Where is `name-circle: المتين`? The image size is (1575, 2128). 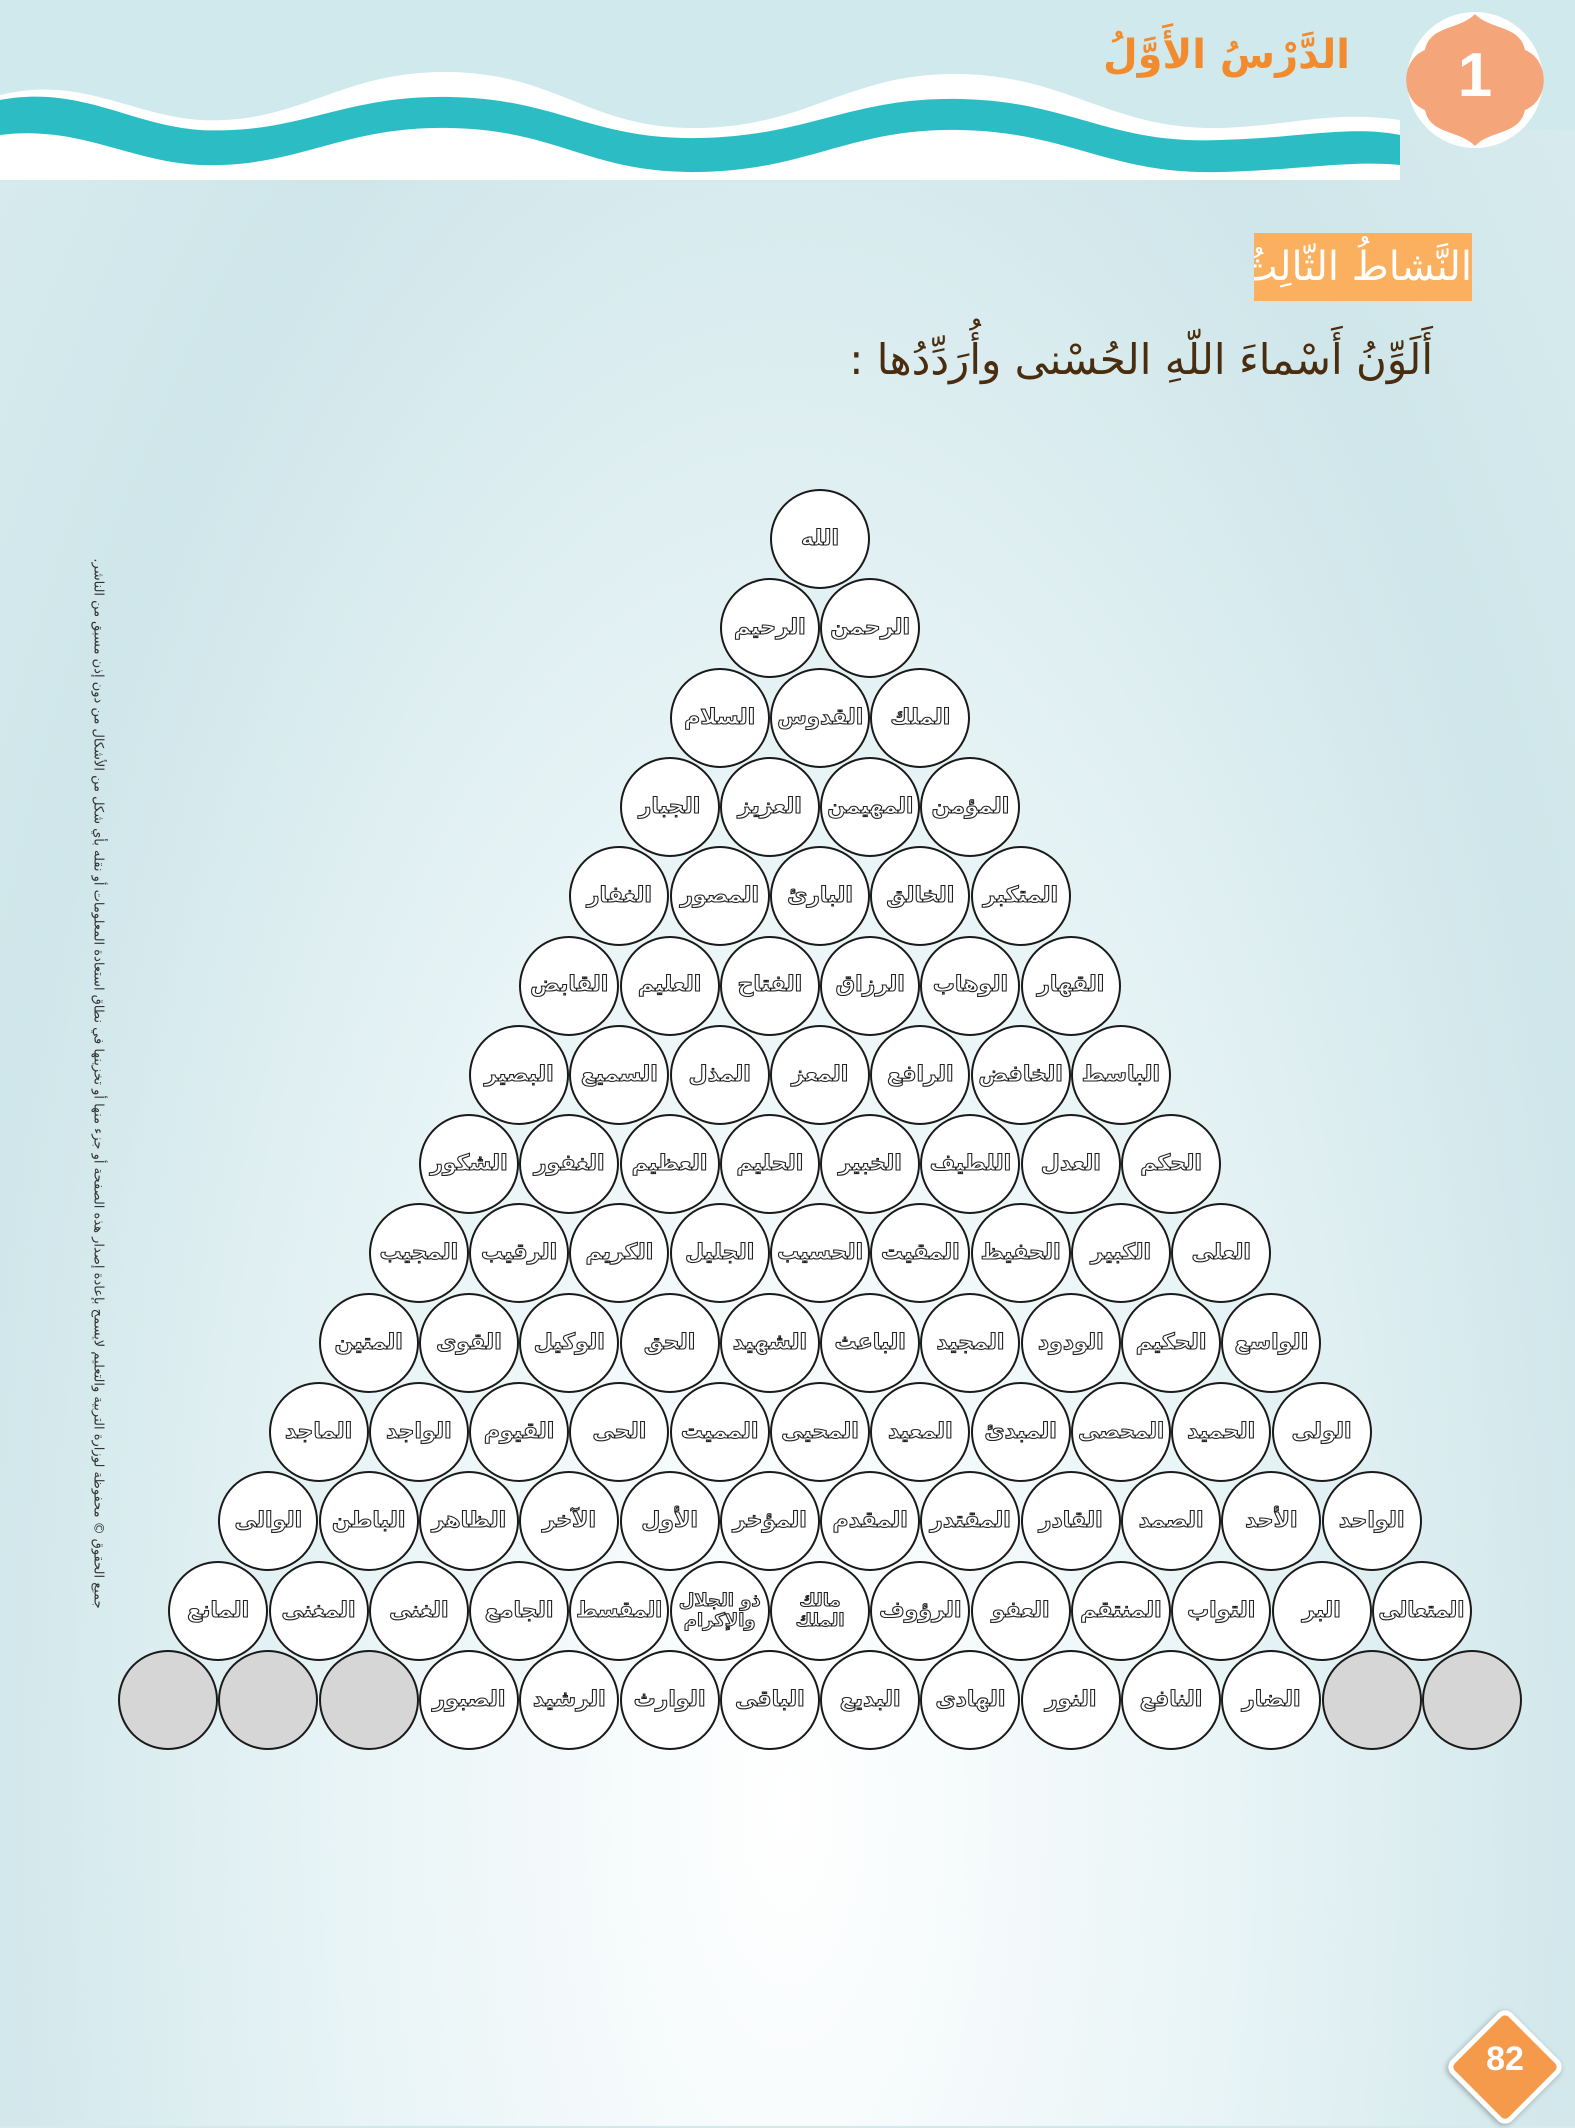
name-circle: المتين is located at coordinates (368, 1342).